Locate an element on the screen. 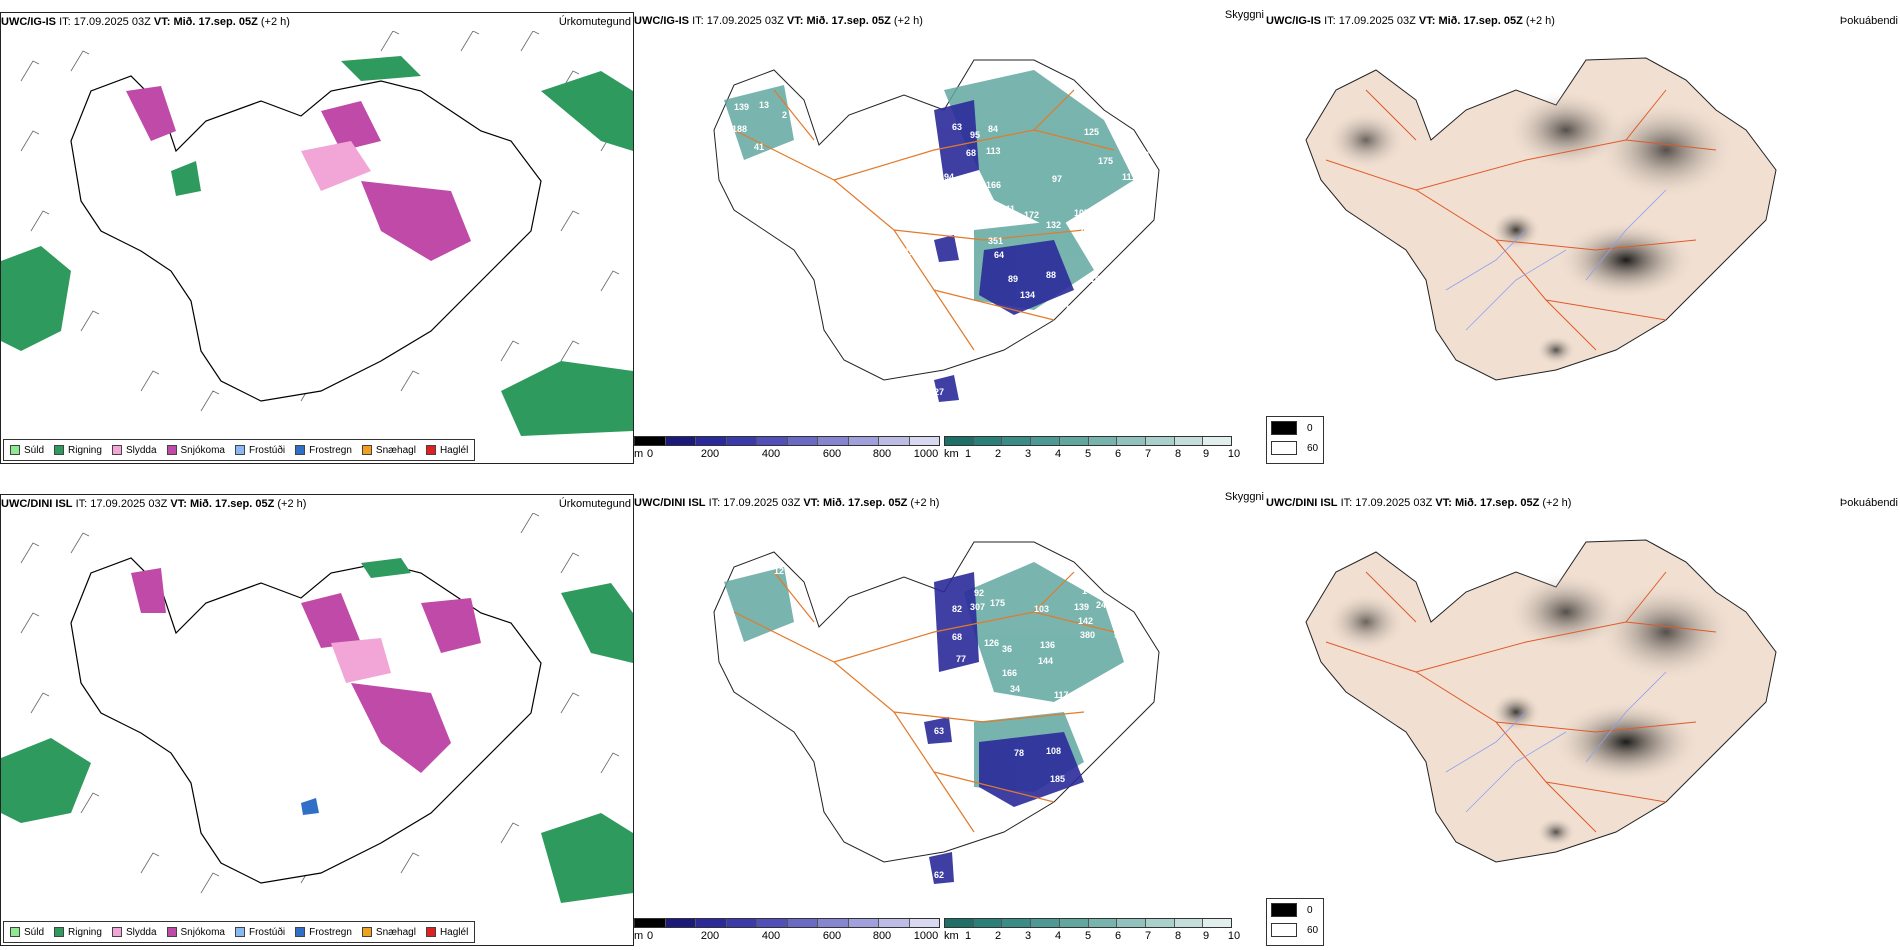 This screenshot has height=950, width=1900. legend-label: Haglél is located at coordinates (454, 932).